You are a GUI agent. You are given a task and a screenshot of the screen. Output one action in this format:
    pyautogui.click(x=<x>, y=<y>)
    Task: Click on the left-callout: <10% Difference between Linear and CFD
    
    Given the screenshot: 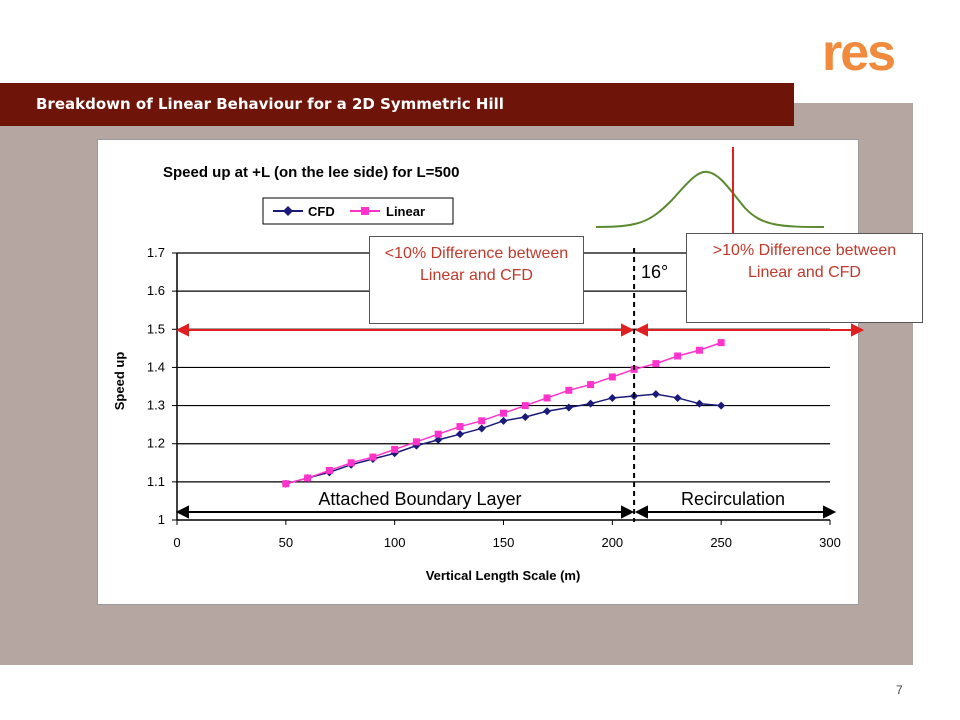 What is the action you would take?
    pyautogui.click(x=476, y=280)
    